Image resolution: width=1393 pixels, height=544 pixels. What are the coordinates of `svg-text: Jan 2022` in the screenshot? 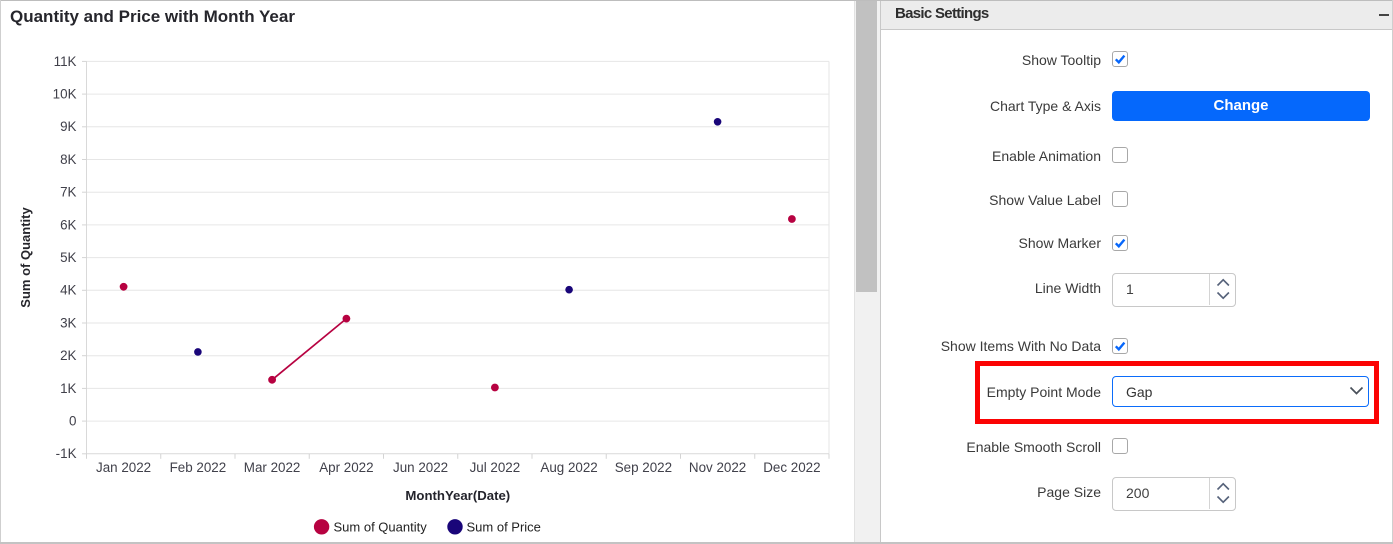 It's located at (123, 467).